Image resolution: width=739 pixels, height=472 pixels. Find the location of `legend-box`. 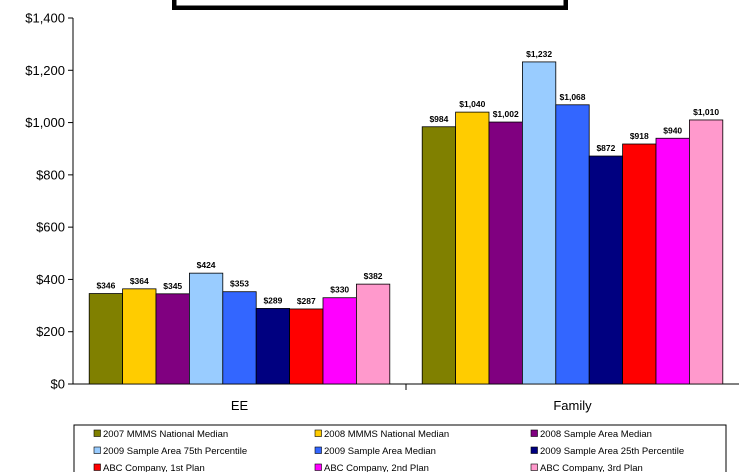

legend-box is located at coordinates (400, 448).